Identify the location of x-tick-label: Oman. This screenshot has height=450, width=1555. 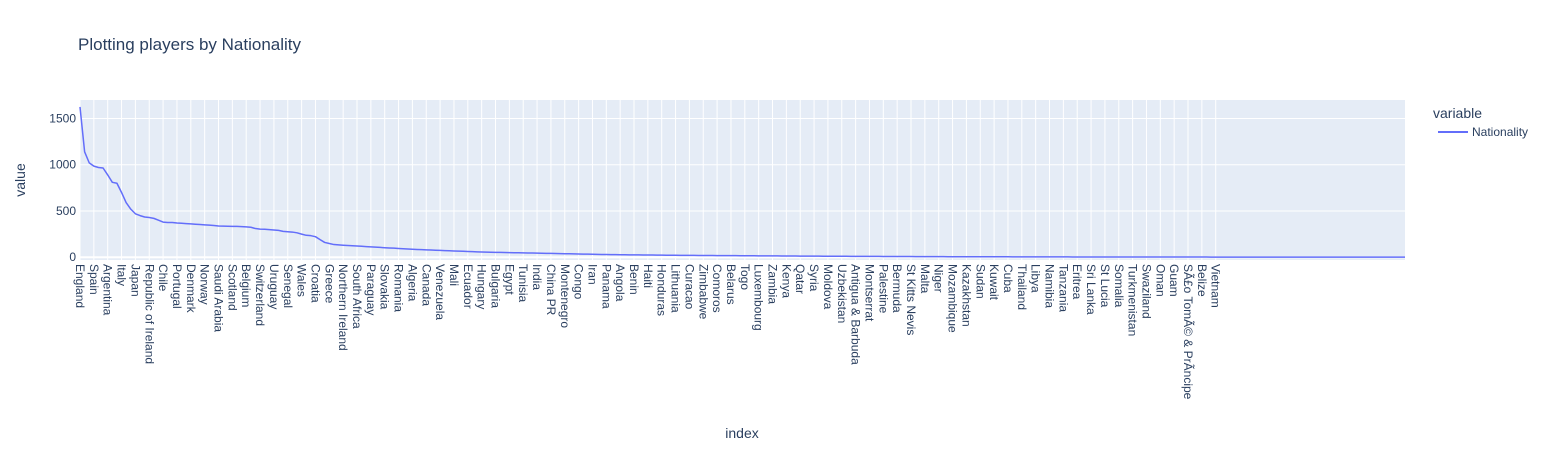
(1160, 280).